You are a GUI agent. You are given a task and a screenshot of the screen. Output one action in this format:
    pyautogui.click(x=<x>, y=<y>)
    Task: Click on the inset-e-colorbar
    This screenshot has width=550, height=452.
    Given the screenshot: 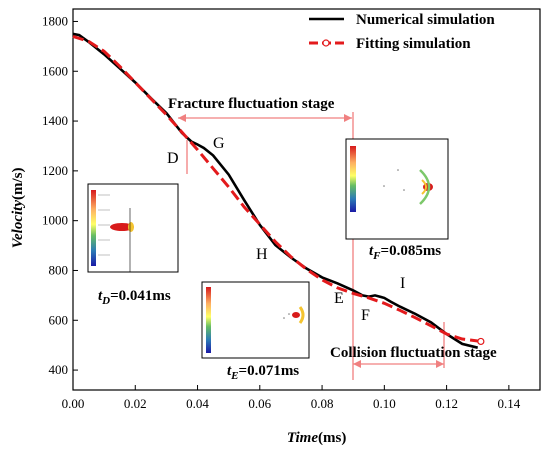 What is the action you would take?
    pyautogui.click(x=208, y=320)
    